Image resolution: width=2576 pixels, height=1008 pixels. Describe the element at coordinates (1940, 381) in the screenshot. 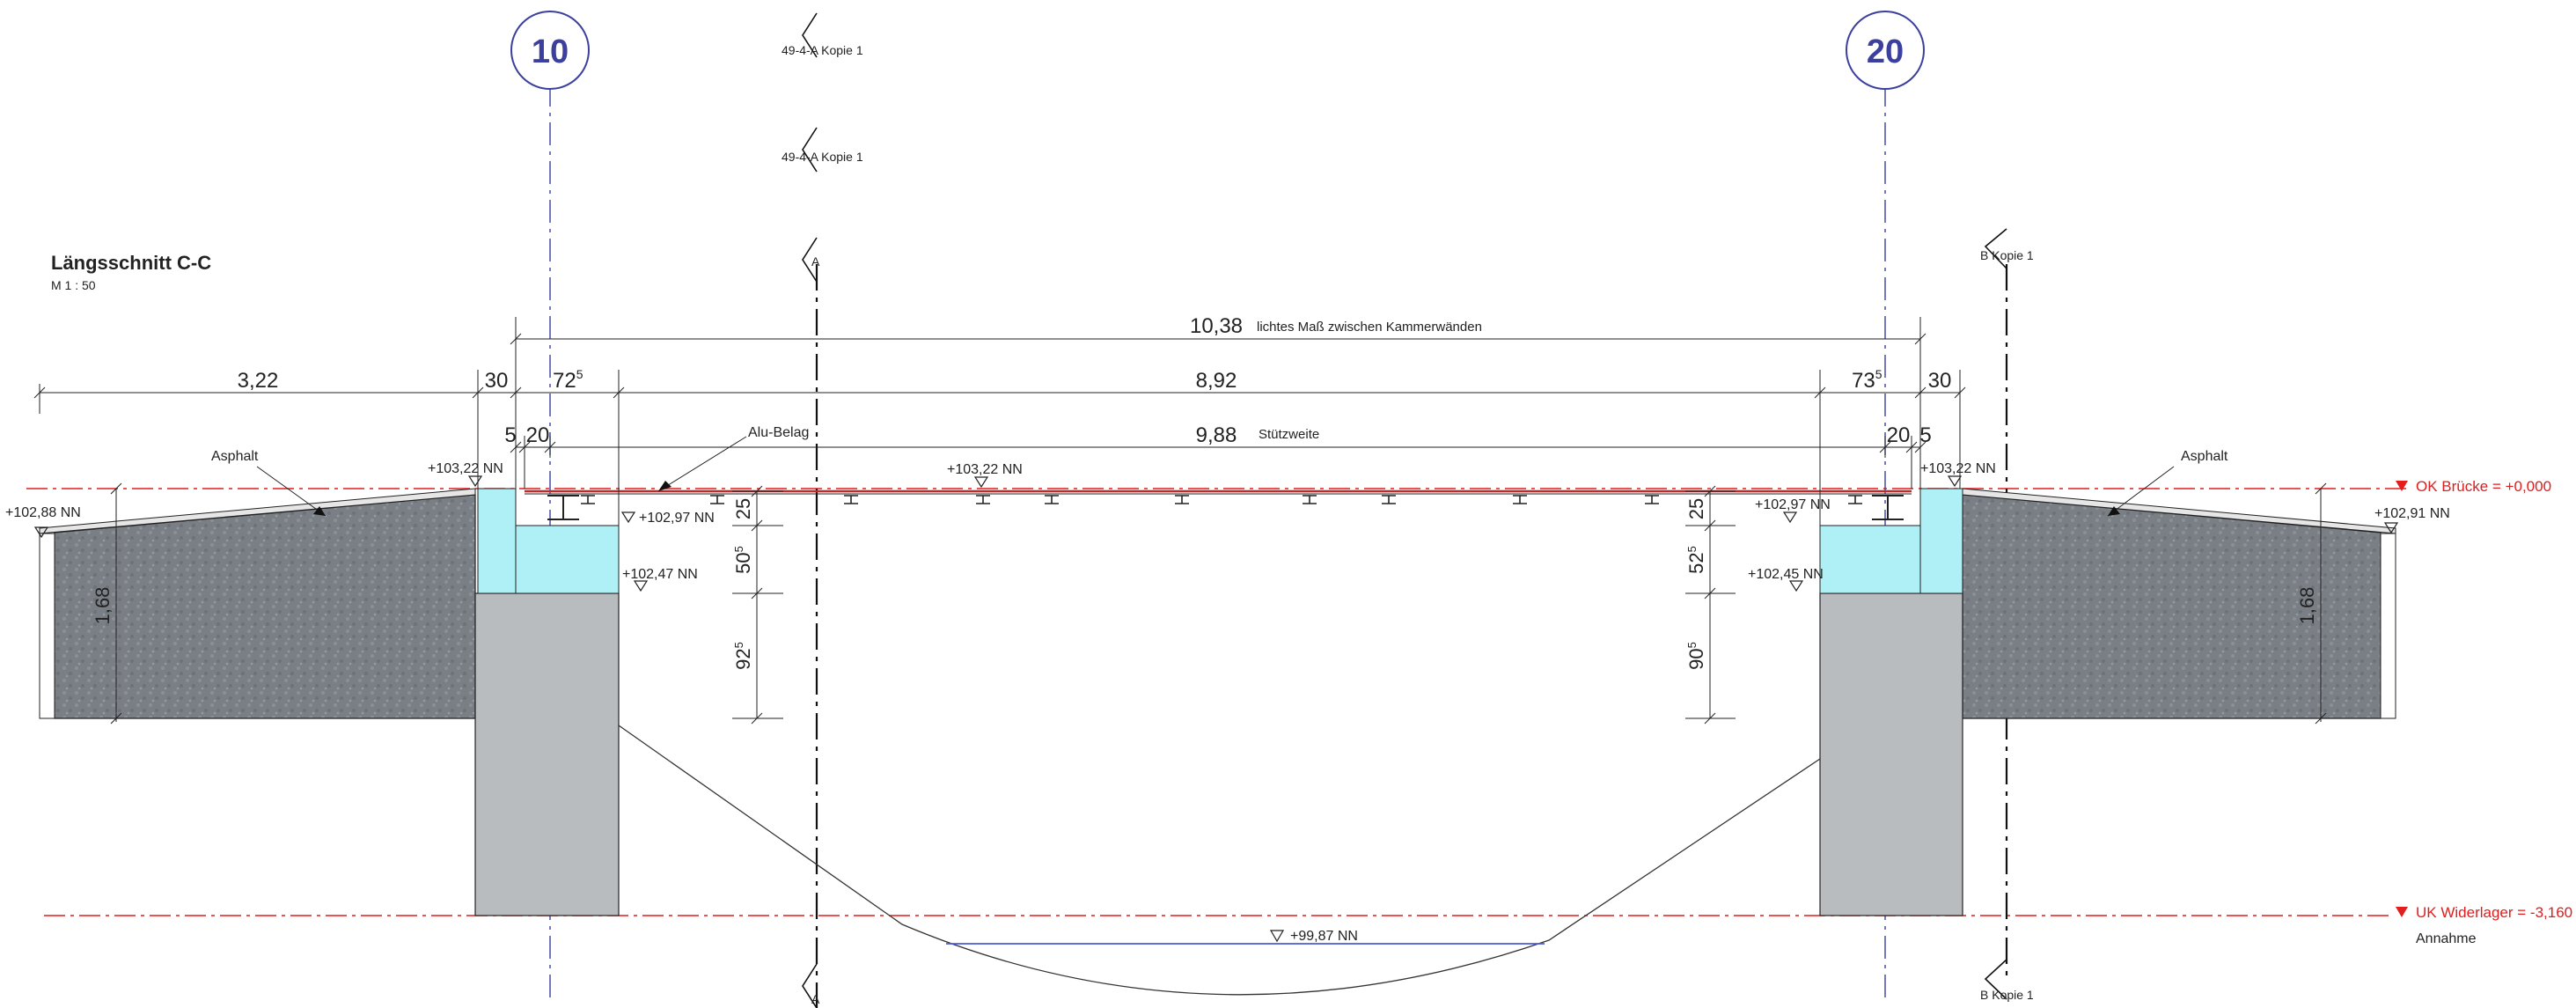

I see `dim-right-wall: 30` at that location.